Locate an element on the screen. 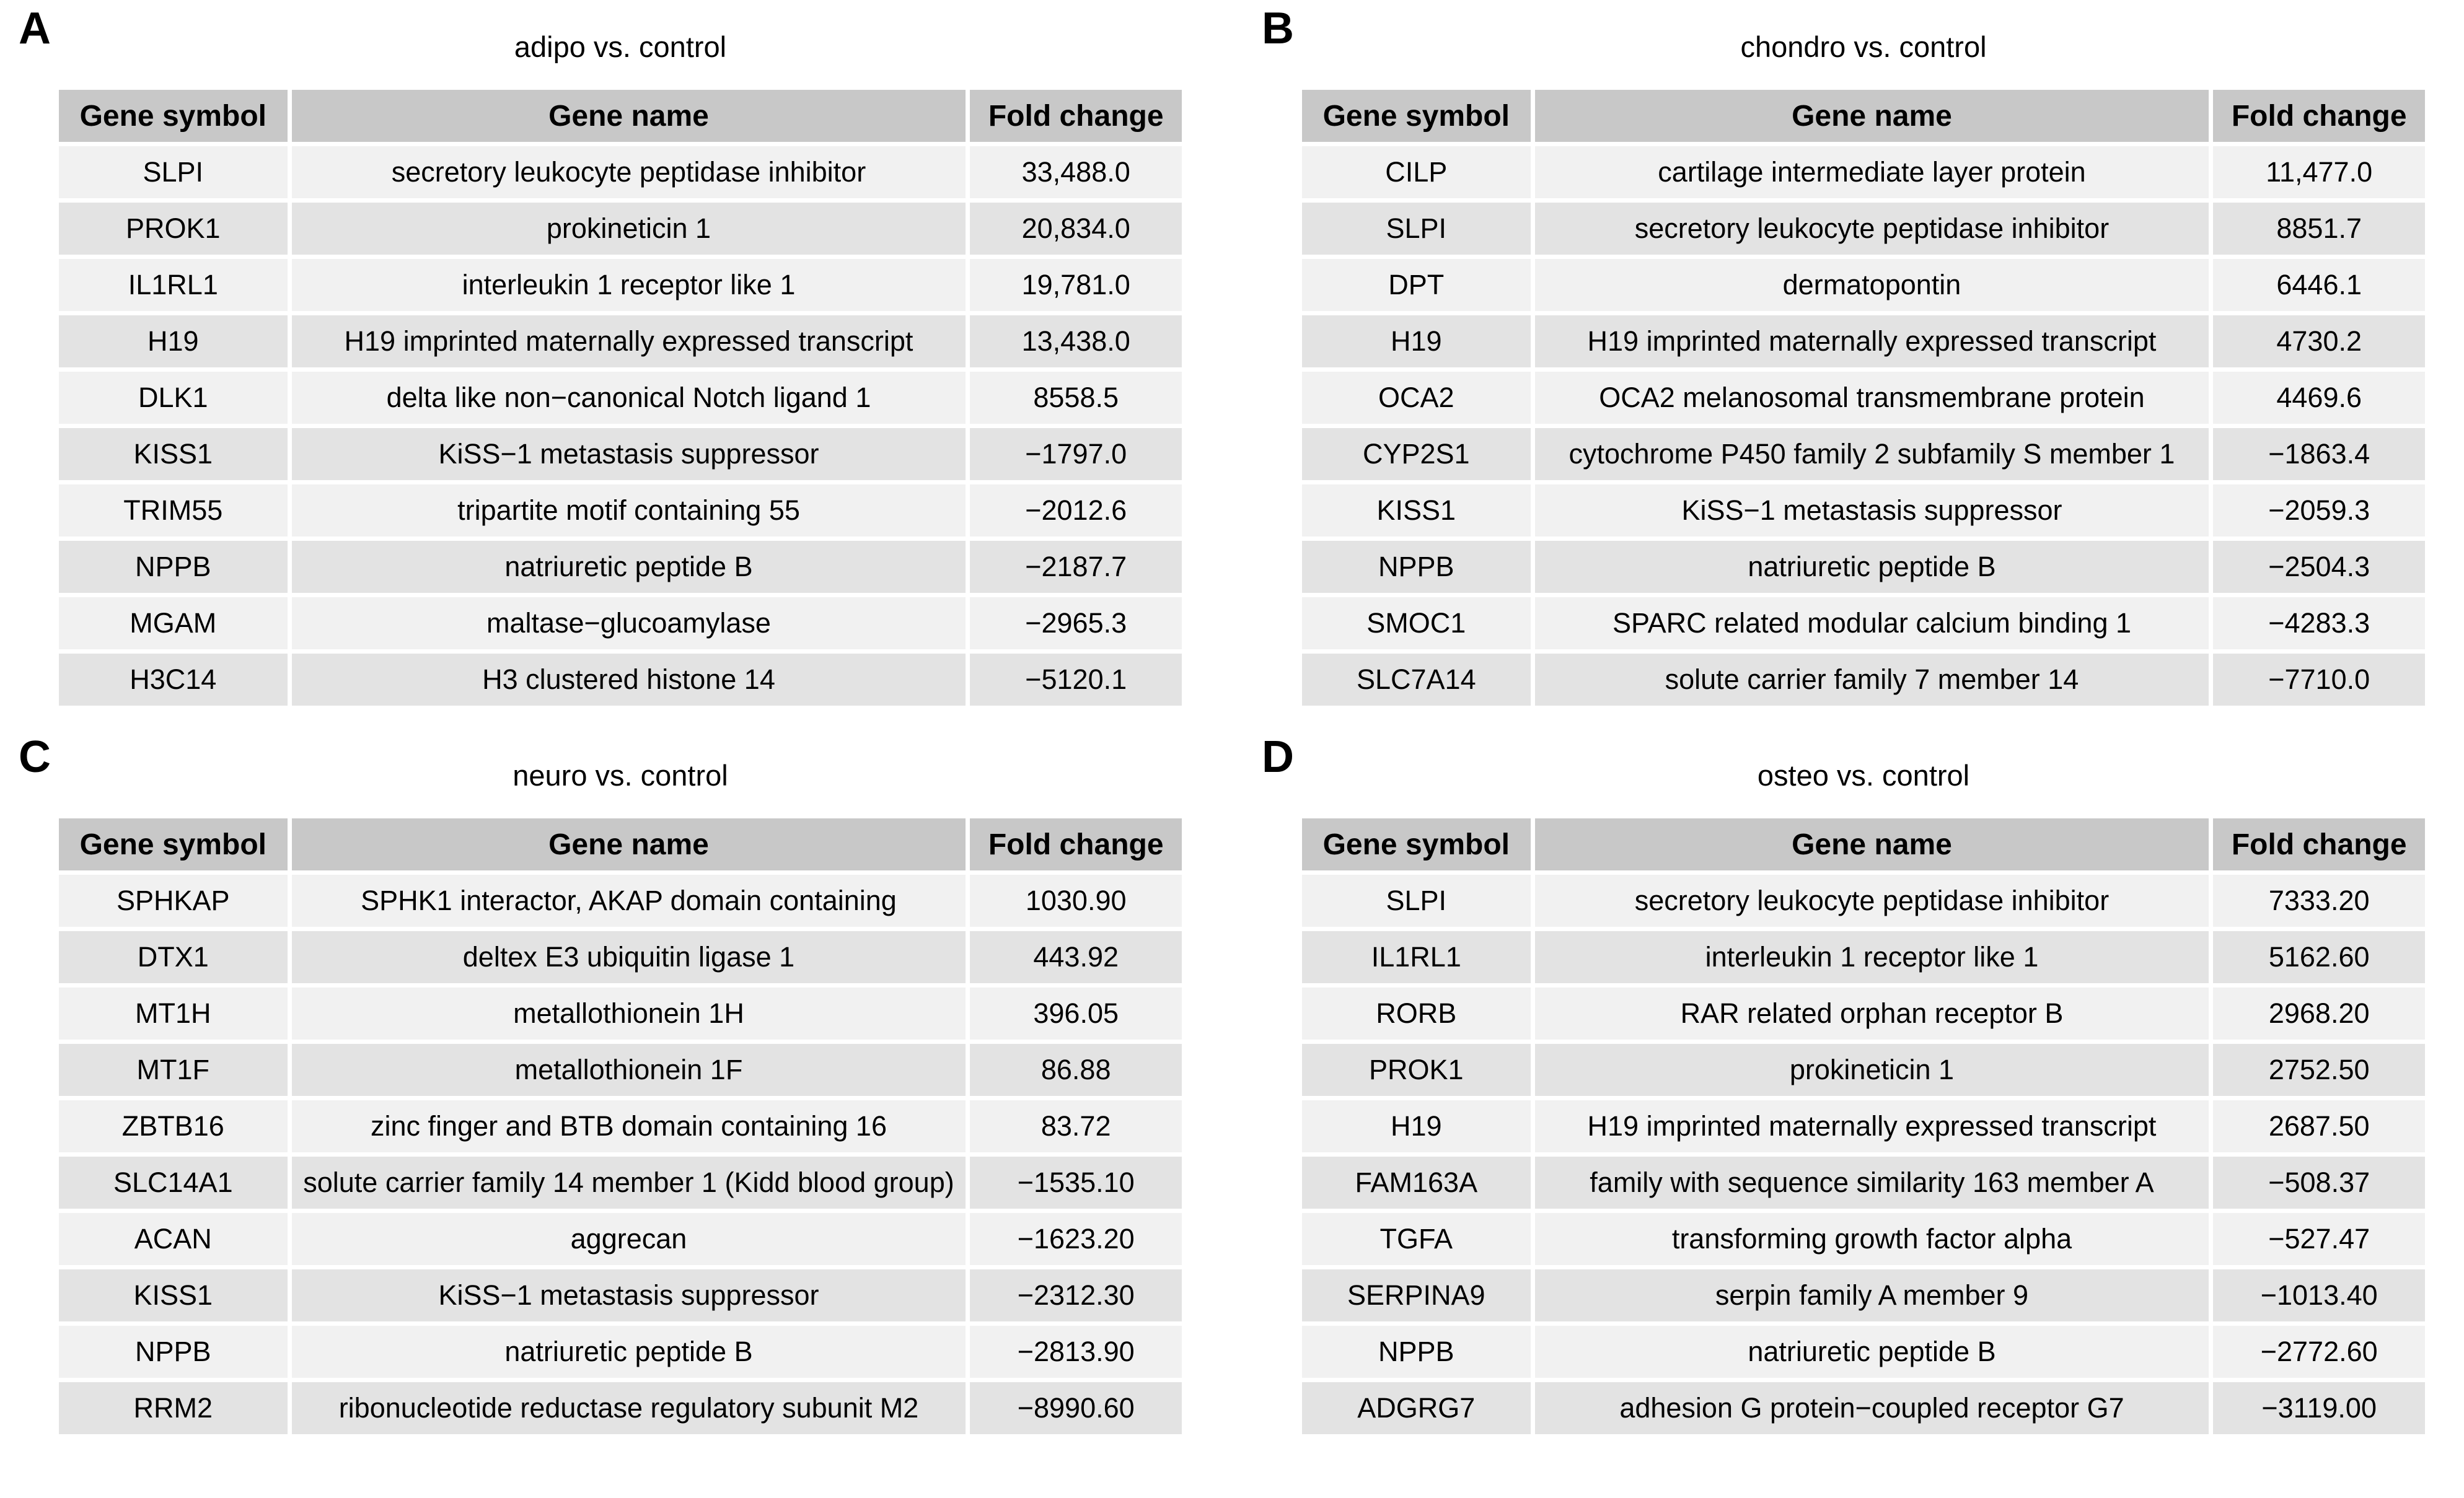 The height and width of the screenshot is (1498, 2464). panel-d-label: D is located at coordinates (1278, 757).